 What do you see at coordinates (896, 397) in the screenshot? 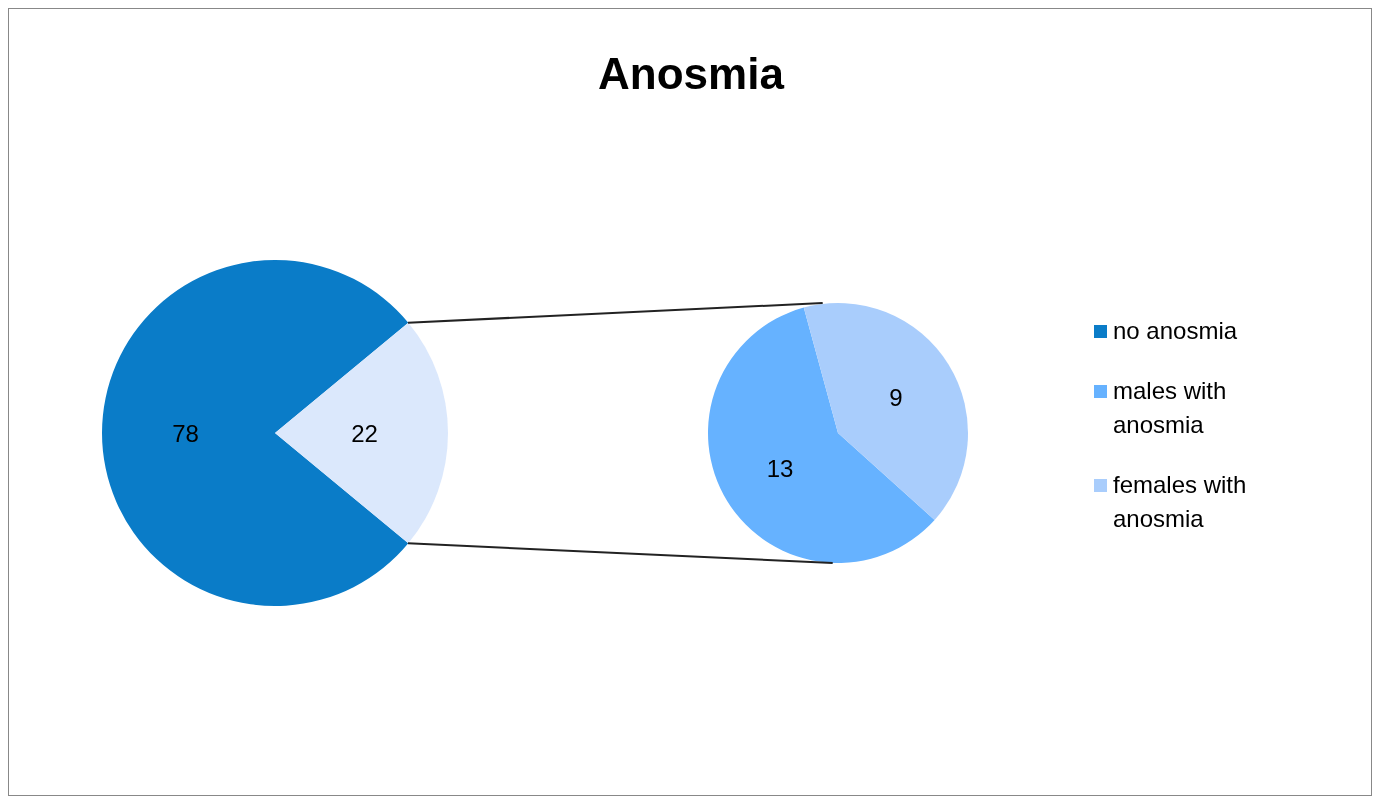
I see `data-label: 9` at bounding box center [896, 397].